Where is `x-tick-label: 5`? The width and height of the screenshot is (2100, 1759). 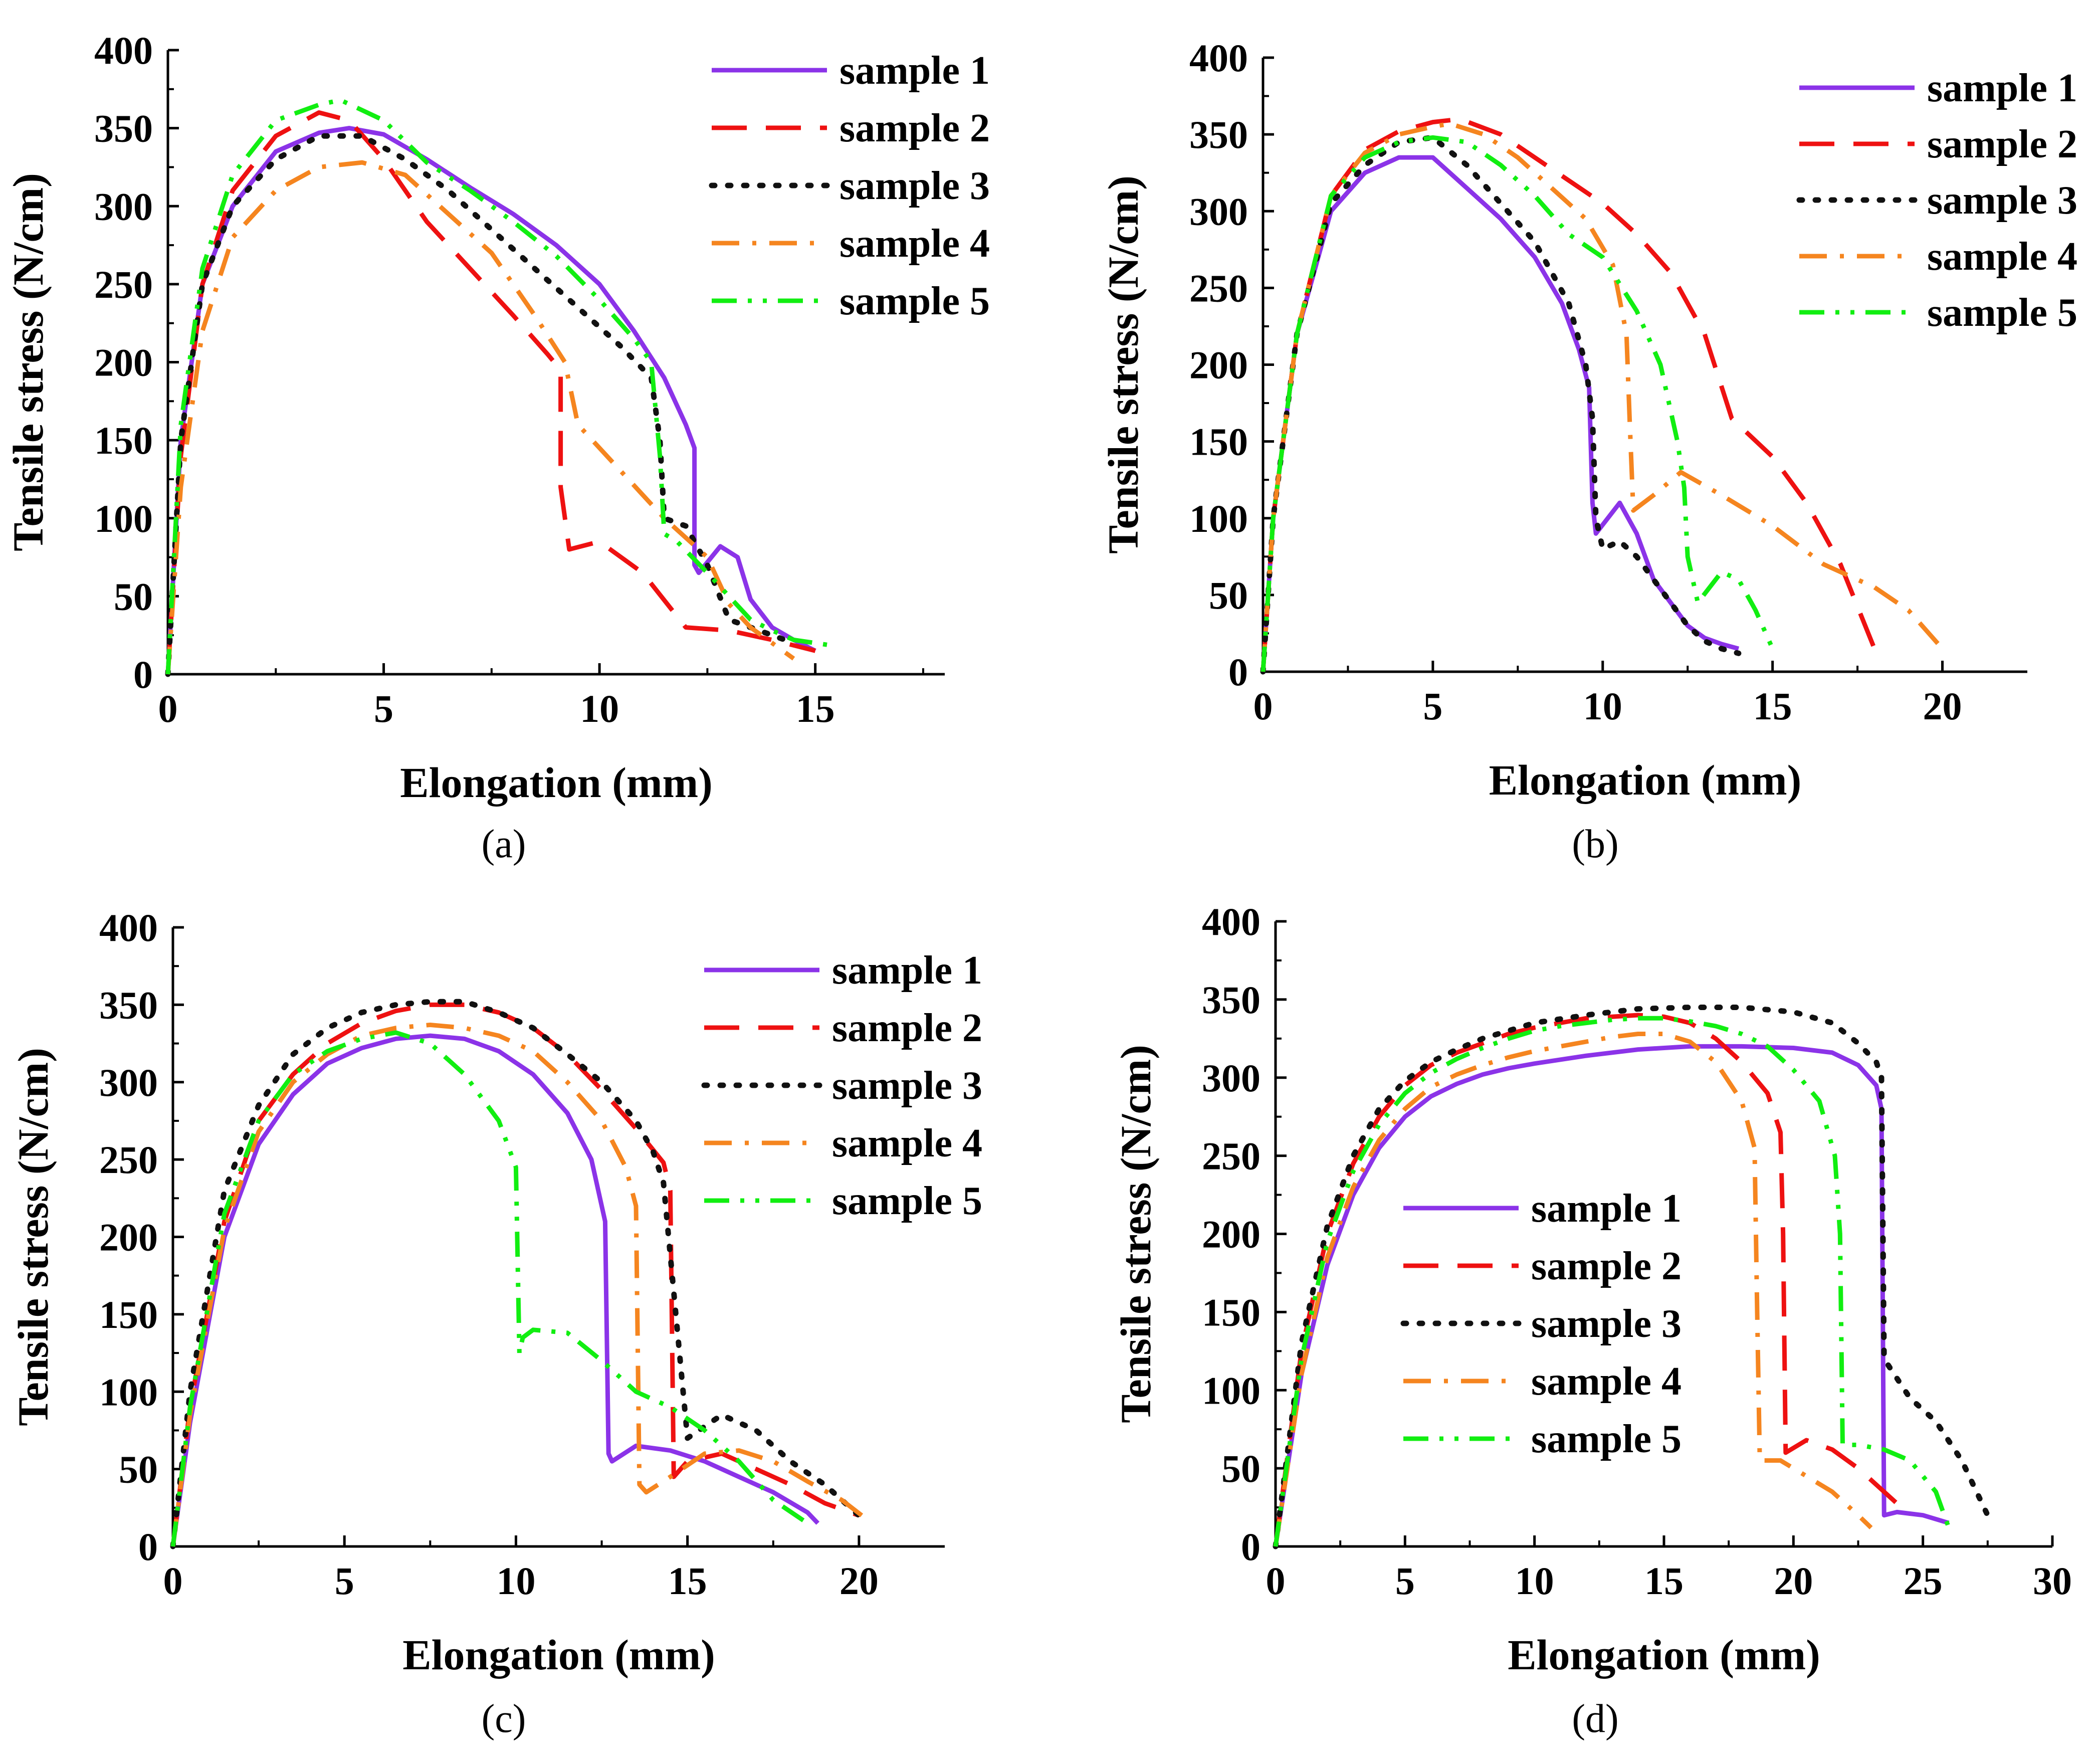
x-tick-label: 5 is located at coordinates (1432, 706).